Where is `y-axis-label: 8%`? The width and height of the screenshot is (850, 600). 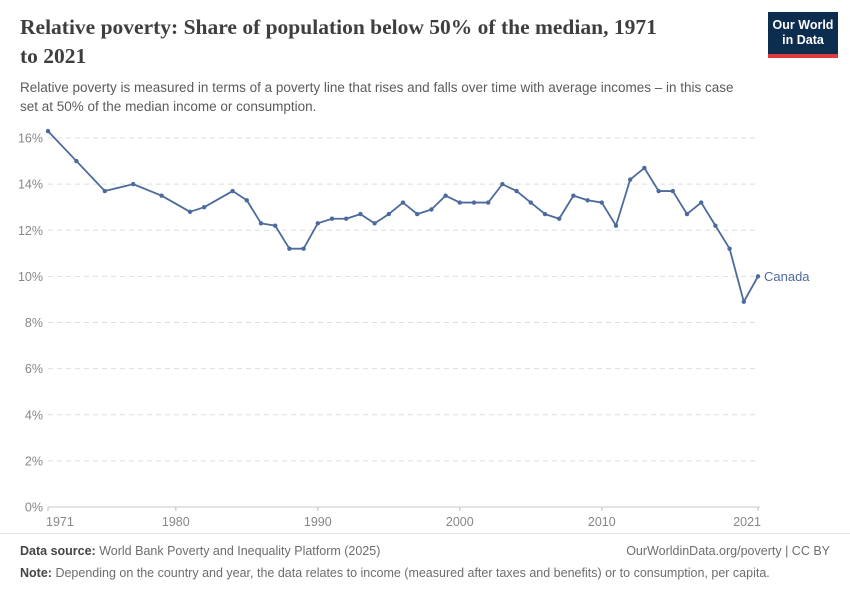
y-axis-label: 8% is located at coordinates (34, 323).